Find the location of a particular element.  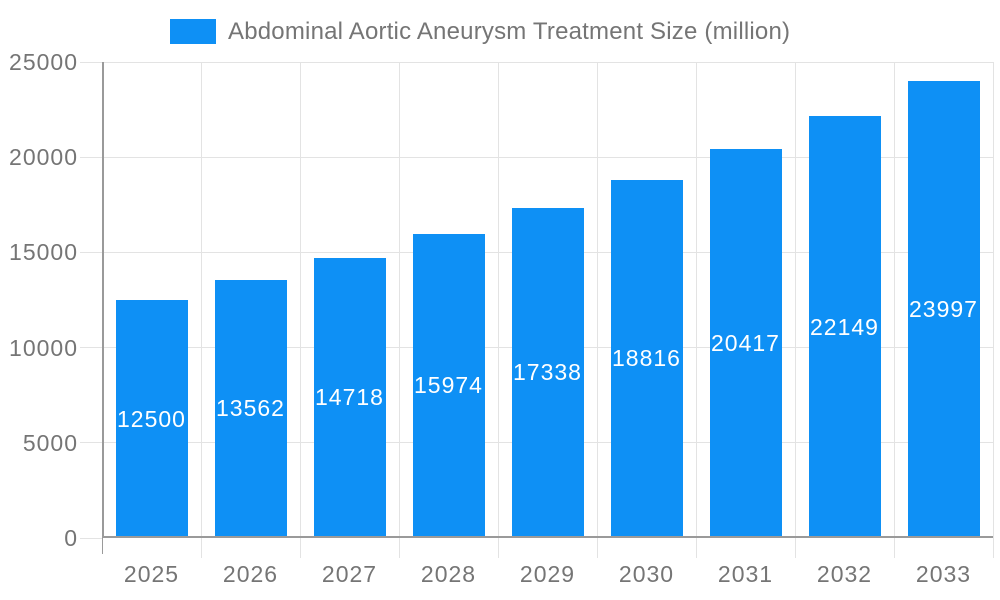

bar-2033: 23997 is located at coordinates (943, 309).